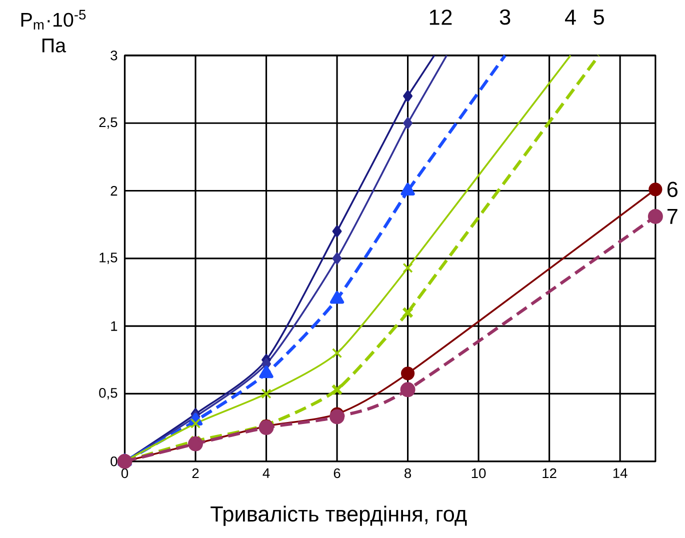 This screenshot has height=538, width=685. What do you see at coordinates (337, 473) in the screenshot?
I see `x-tick-label: 6` at bounding box center [337, 473].